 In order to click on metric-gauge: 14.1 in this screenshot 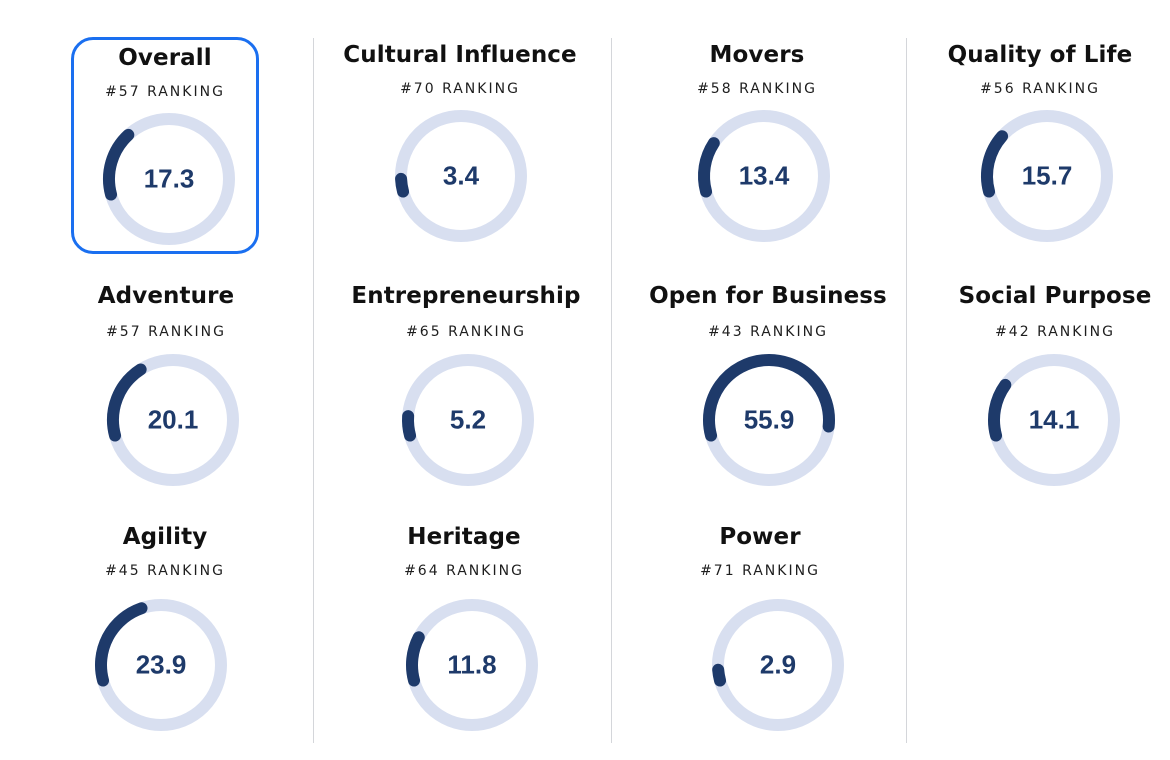, I will do `click(1054, 420)`.